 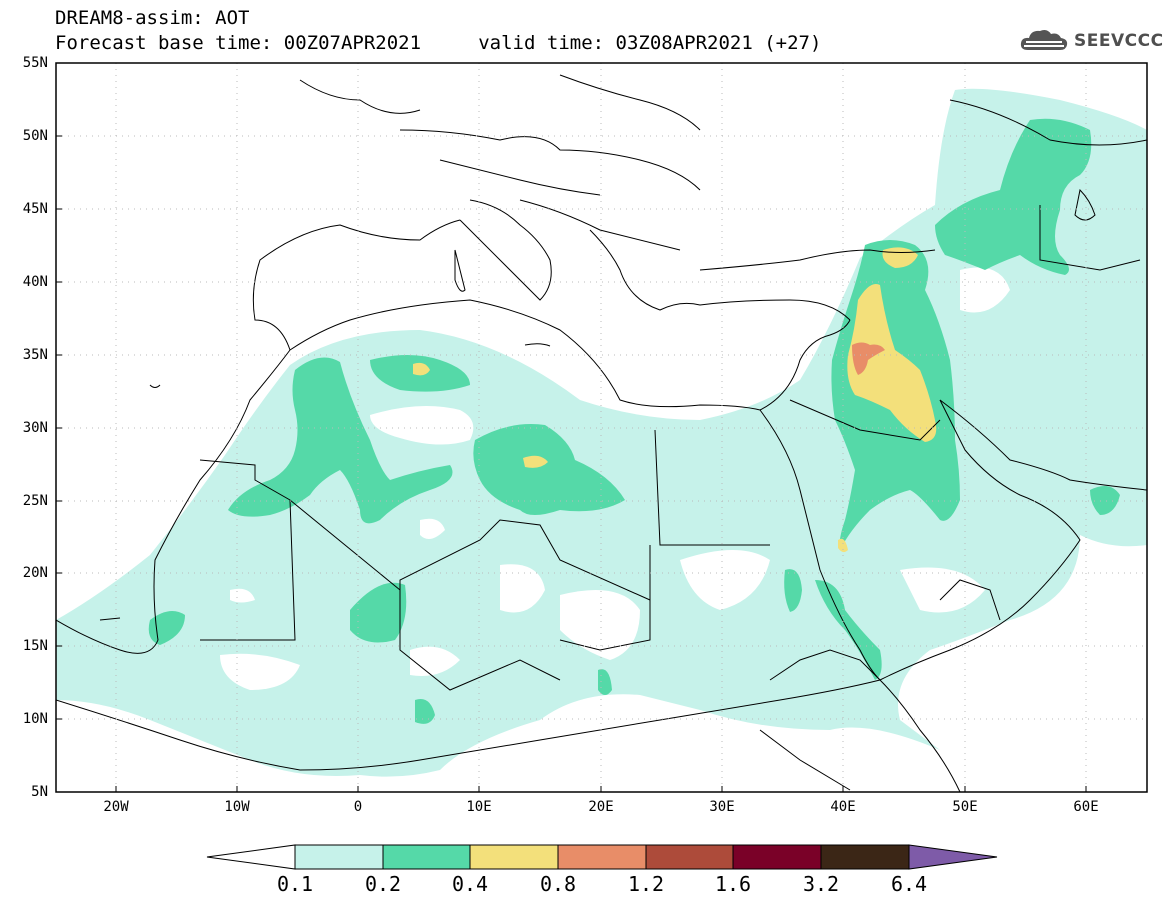 What do you see at coordinates (35, 209) in the screenshot?
I see `lat-label-45n: 45N` at bounding box center [35, 209].